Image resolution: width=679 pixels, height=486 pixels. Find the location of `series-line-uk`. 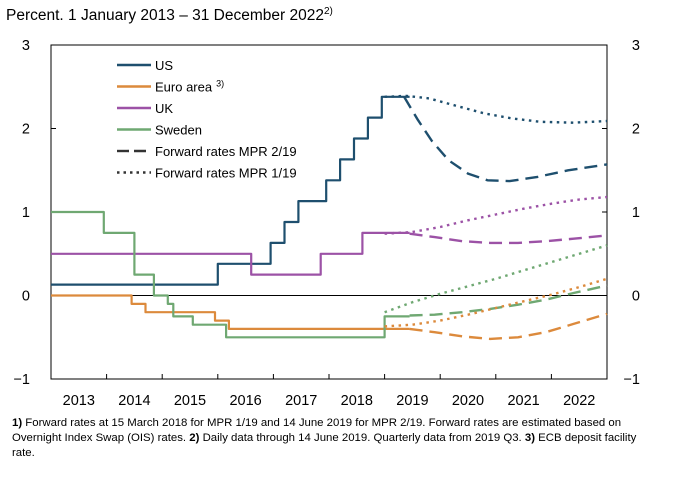

series-line-uk is located at coordinates (230, 253).